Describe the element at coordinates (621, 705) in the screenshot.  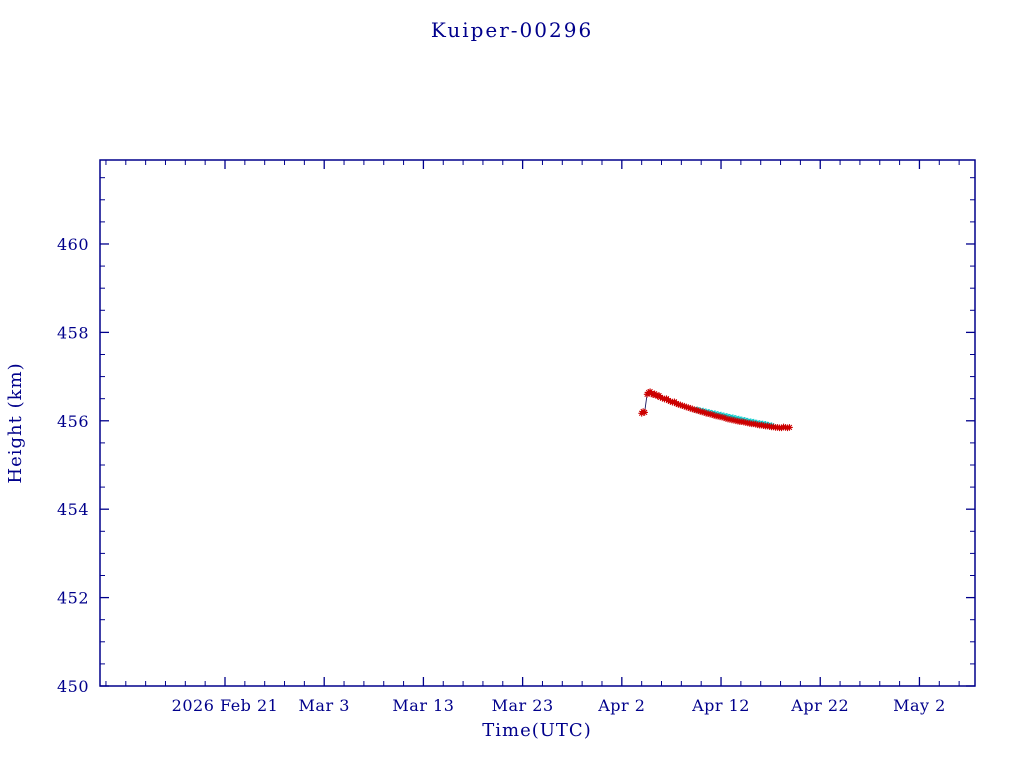
I see `x-tick-label: Apr 2` at that location.